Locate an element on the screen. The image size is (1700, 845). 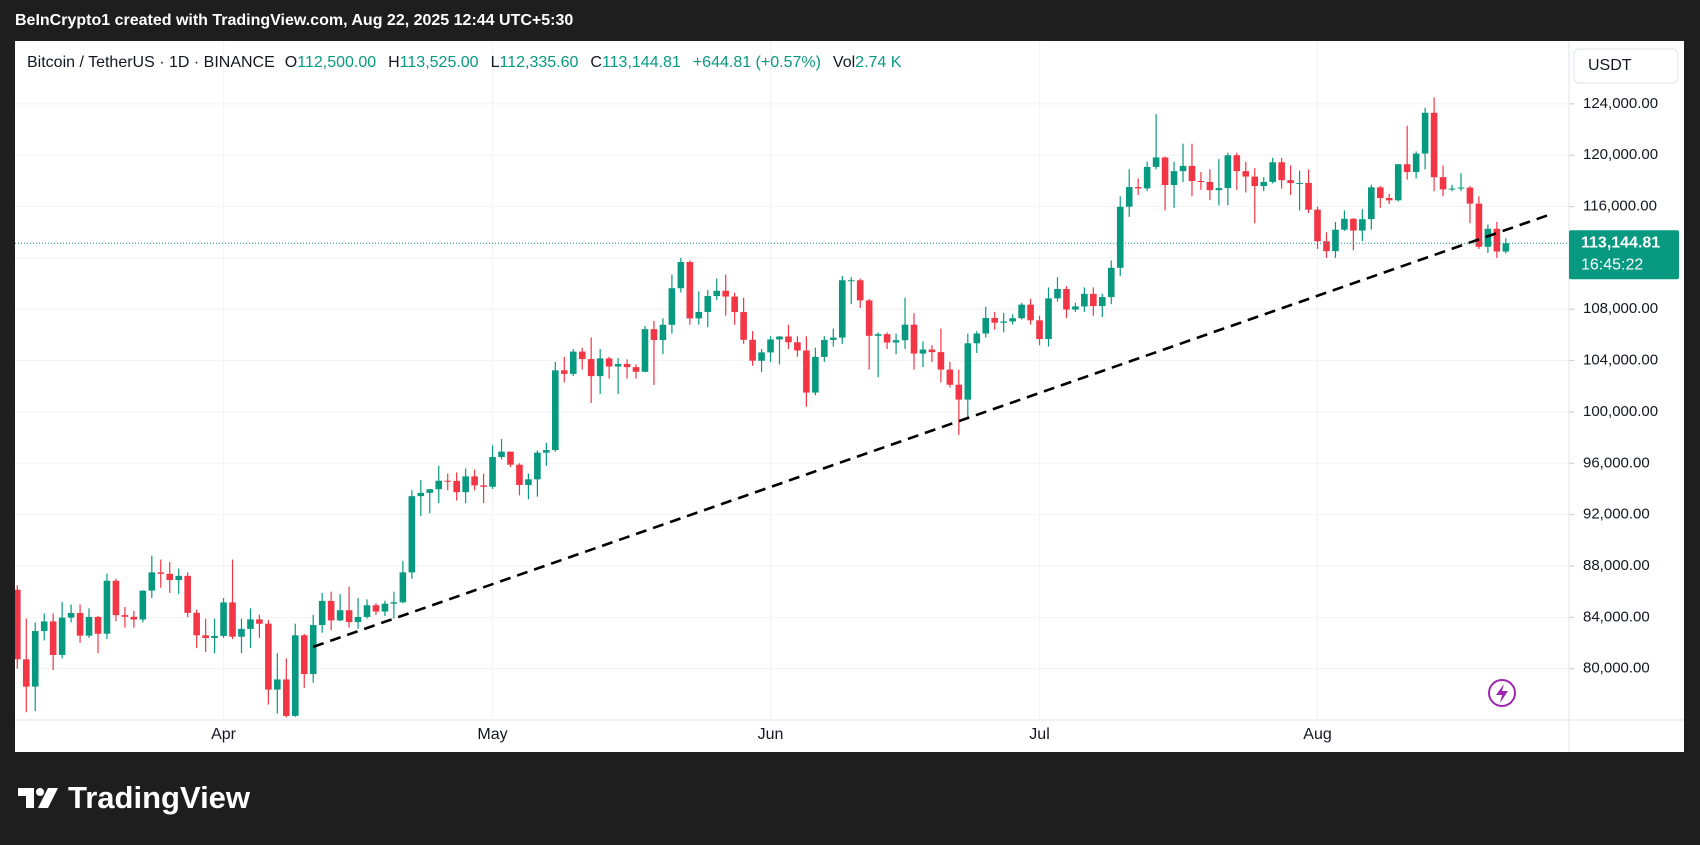
currency-label: USDT is located at coordinates (1610, 65).